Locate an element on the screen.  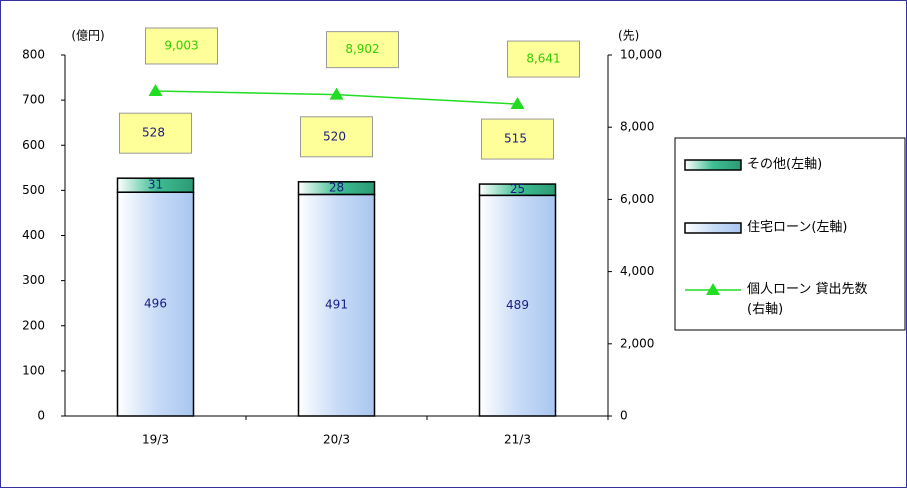
bar-value-label: 496 is located at coordinates (155, 304).